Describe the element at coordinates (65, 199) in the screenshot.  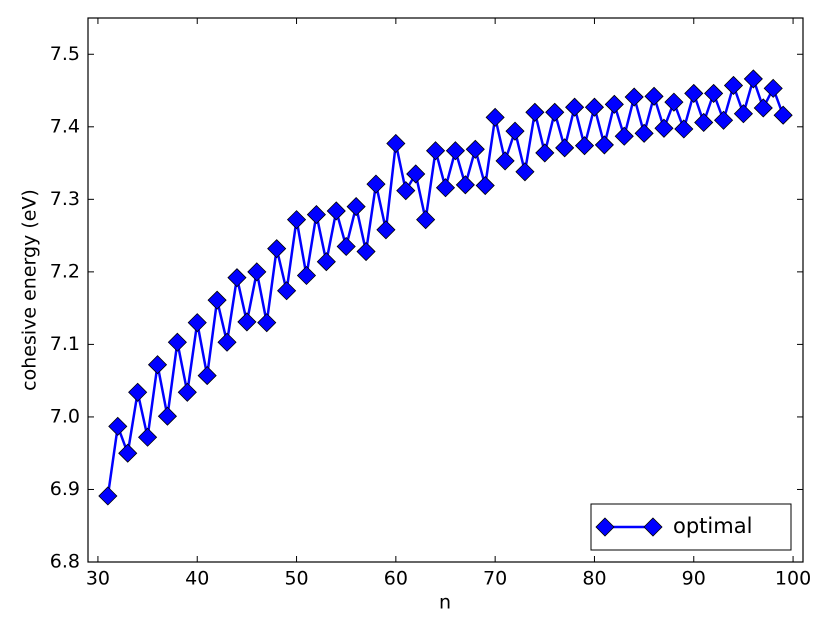
I see `y-tick-label: 7.3` at that location.